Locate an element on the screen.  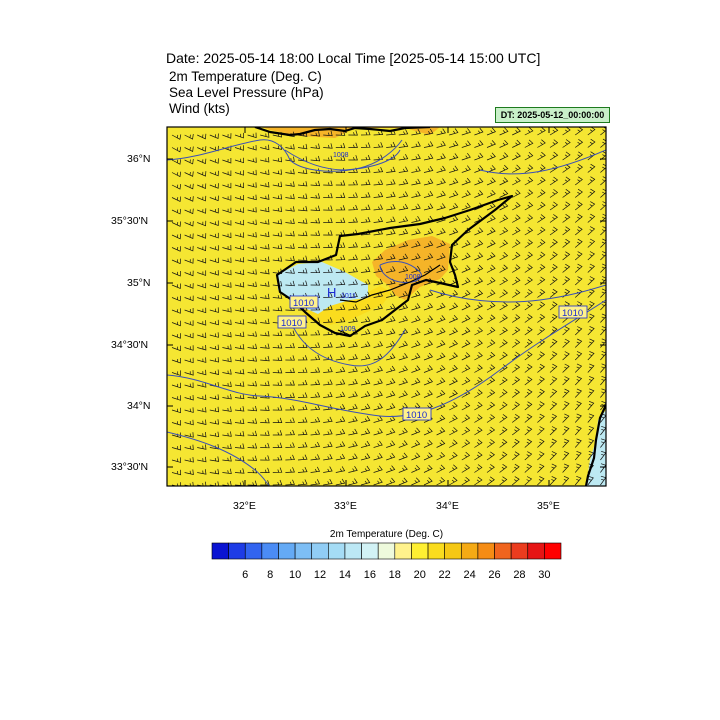
isobar-label: 1010 is located at coordinates (291, 323).